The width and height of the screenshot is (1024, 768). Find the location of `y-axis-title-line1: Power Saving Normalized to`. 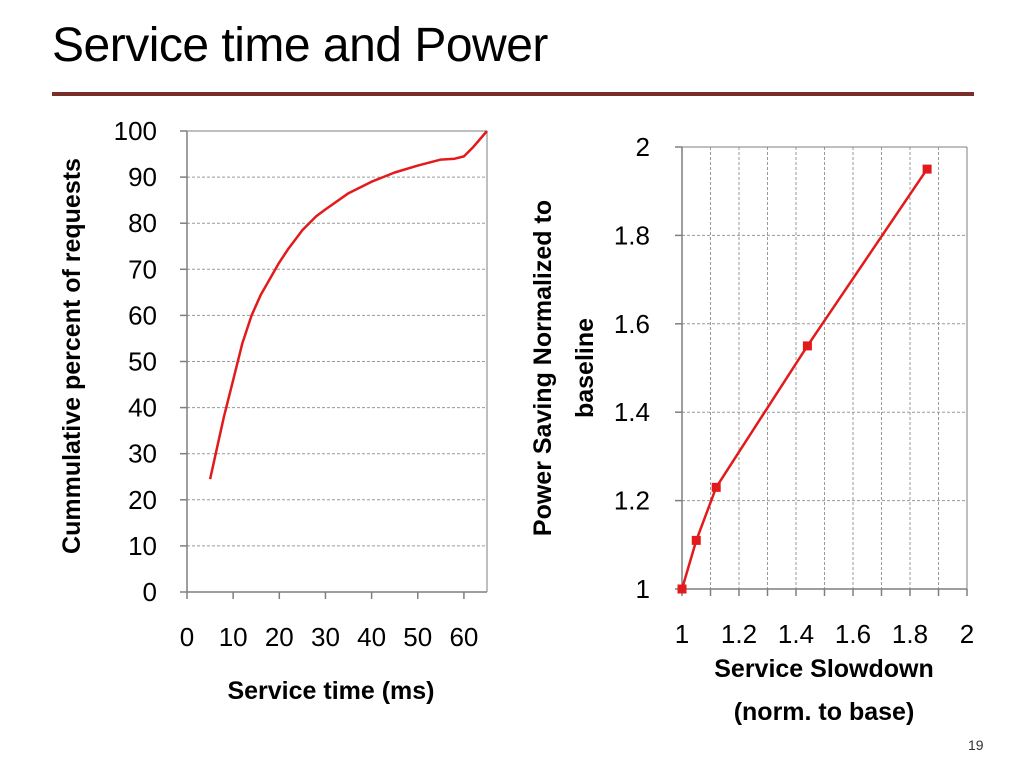

y-axis-title-line1: Power Saving Normalized to is located at coordinates (543, 368).